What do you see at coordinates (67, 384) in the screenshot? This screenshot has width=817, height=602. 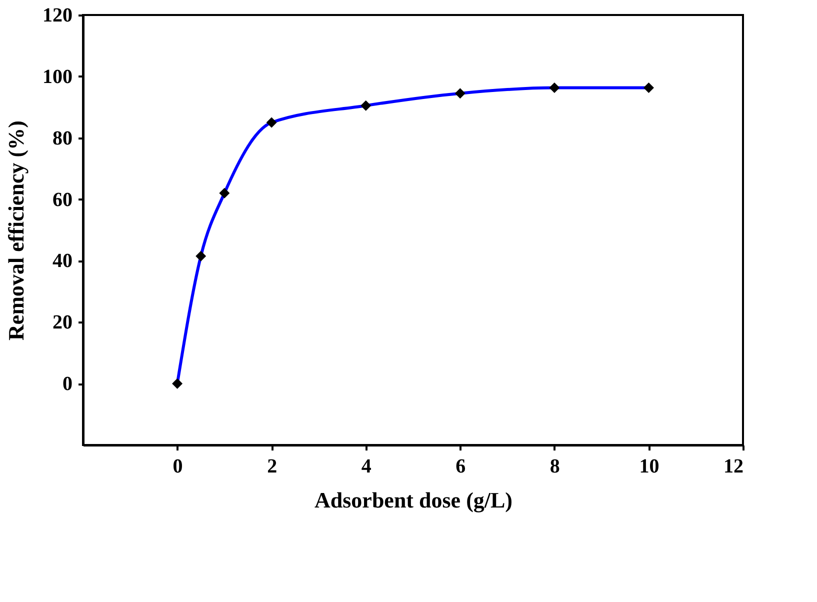 I see `y-tick-label: 0` at bounding box center [67, 384].